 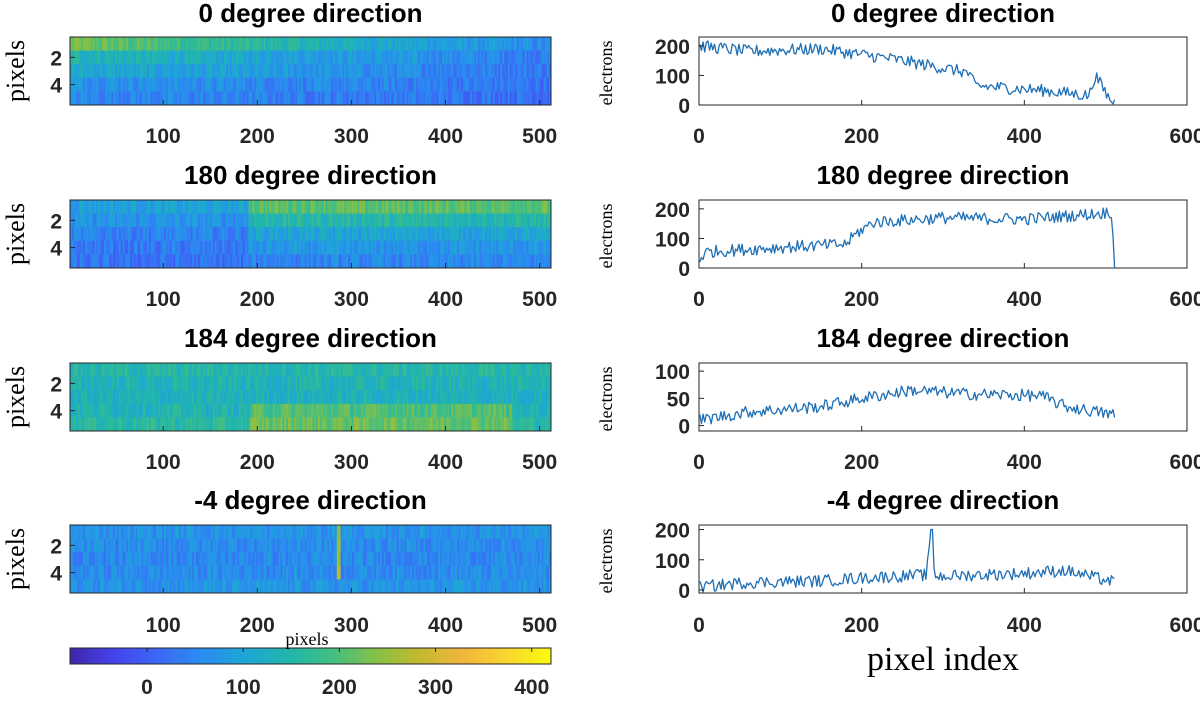 I want to click on x-tick-label: 0, so click(x=699, y=299).